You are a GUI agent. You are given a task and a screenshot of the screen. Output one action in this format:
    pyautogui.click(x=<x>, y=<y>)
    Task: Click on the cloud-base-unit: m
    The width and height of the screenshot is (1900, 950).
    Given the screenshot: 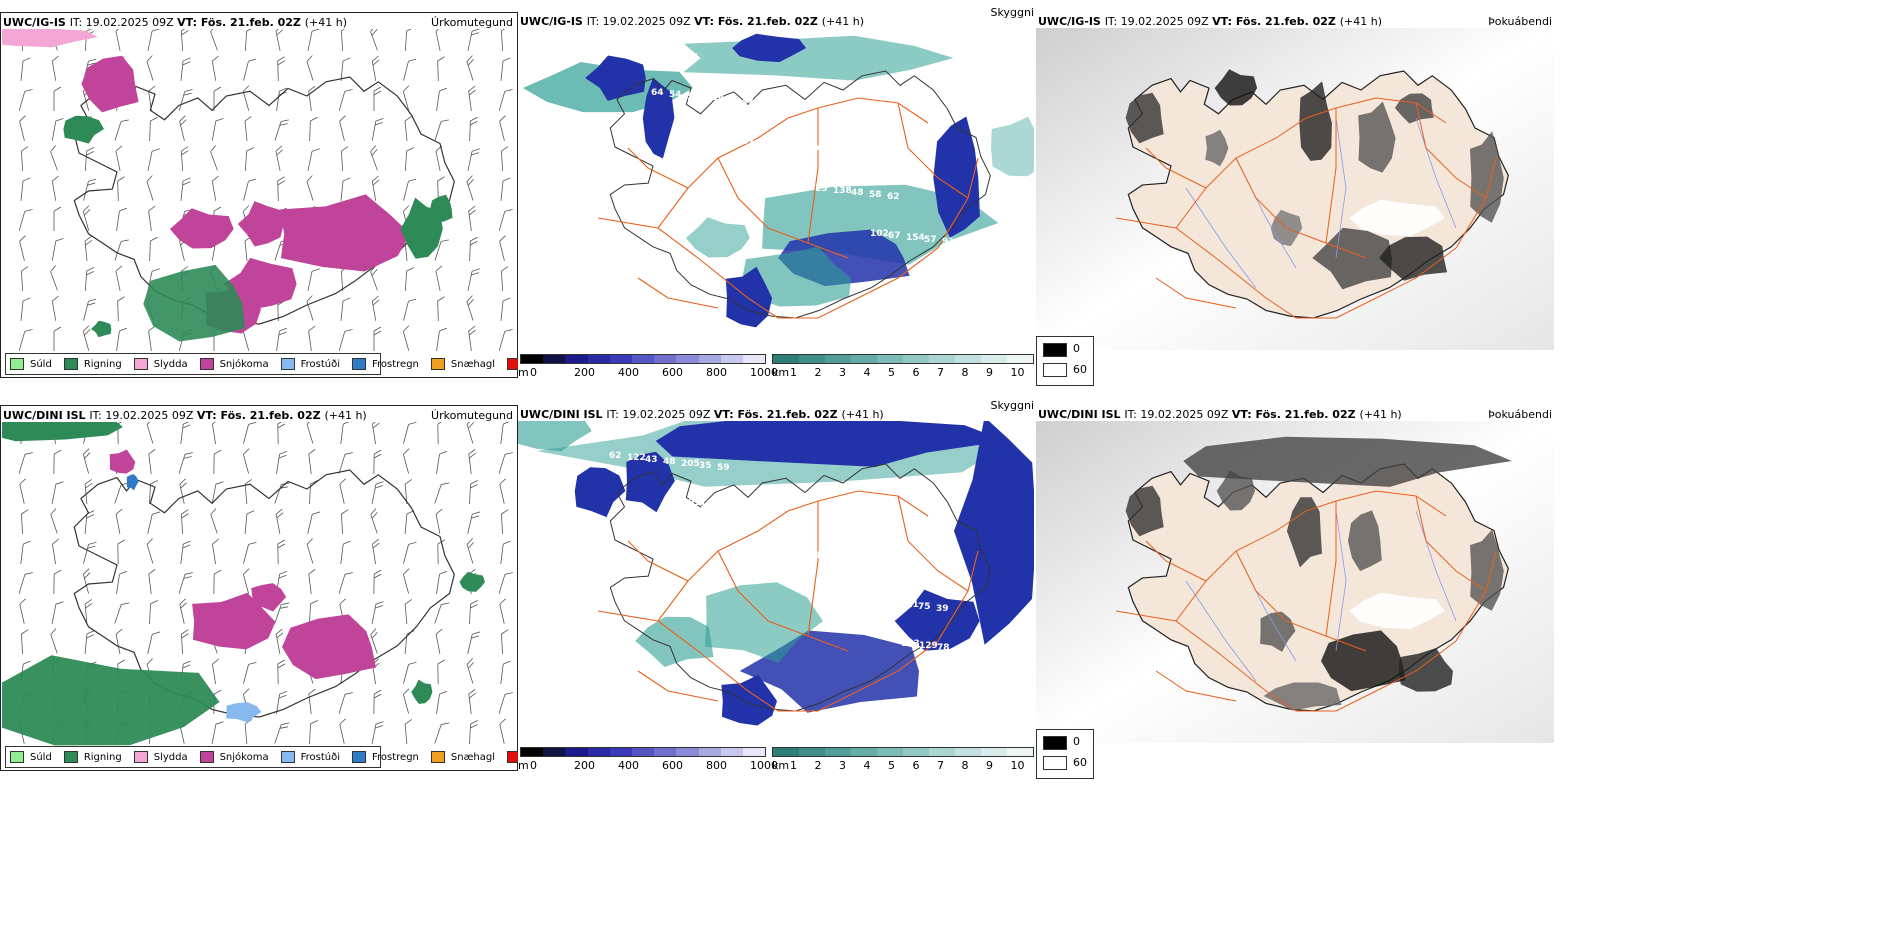 What is the action you would take?
    pyautogui.click(x=523, y=372)
    